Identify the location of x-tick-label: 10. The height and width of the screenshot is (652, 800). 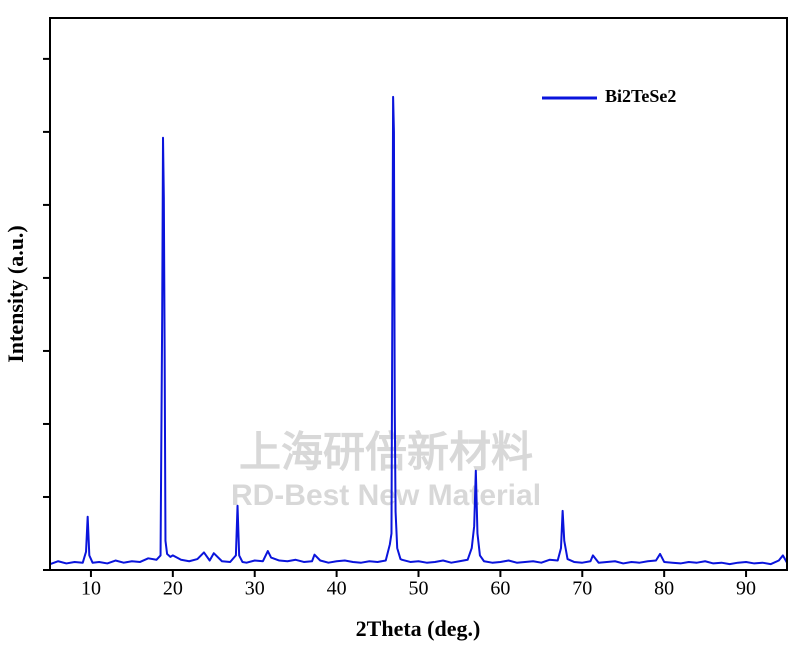
(91, 589).